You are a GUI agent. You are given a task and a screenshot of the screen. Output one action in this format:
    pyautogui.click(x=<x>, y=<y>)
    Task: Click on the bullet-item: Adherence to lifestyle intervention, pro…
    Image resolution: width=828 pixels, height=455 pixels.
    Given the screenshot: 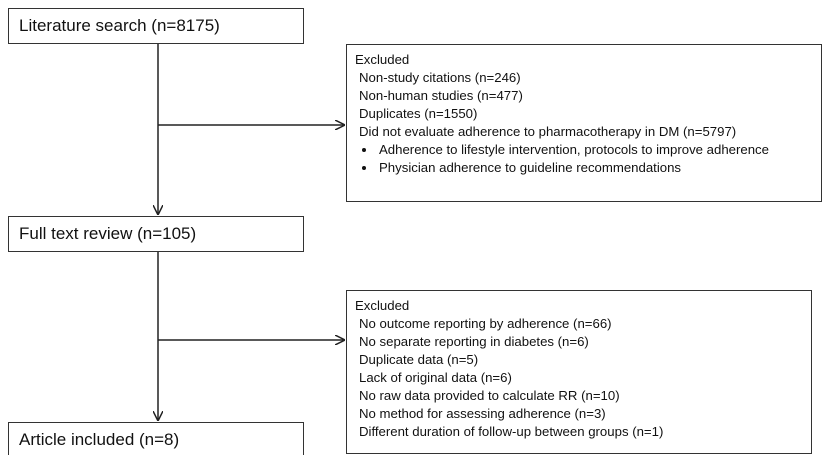 What is the action you would take?
    pyautogui.click(x=595, y=150)
    